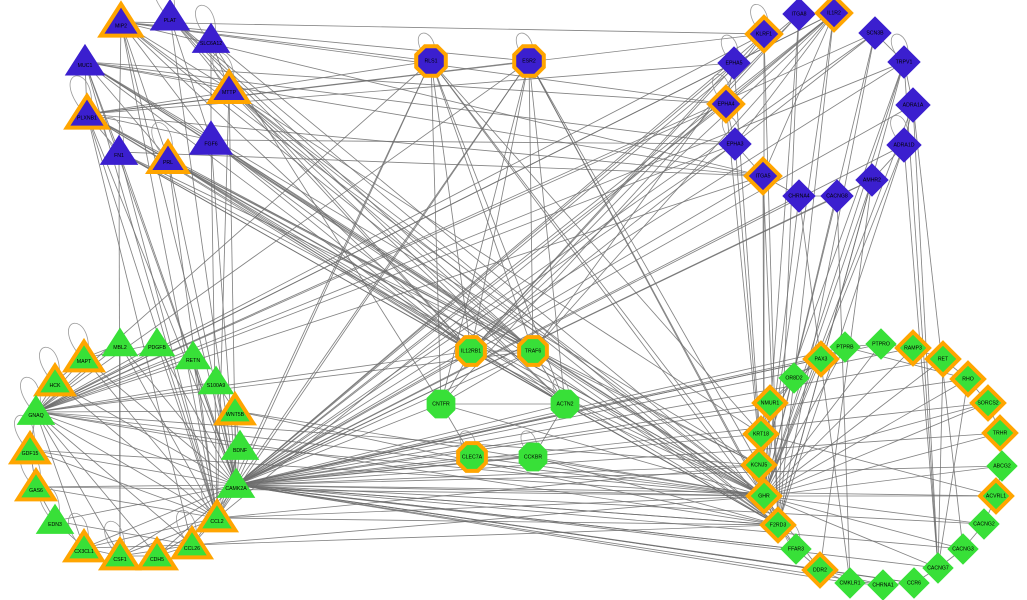  What do you see at coordinates (763, 176) in the screenshot?
I see `graph-node-ITGA5` at bounding box center [763, 176].